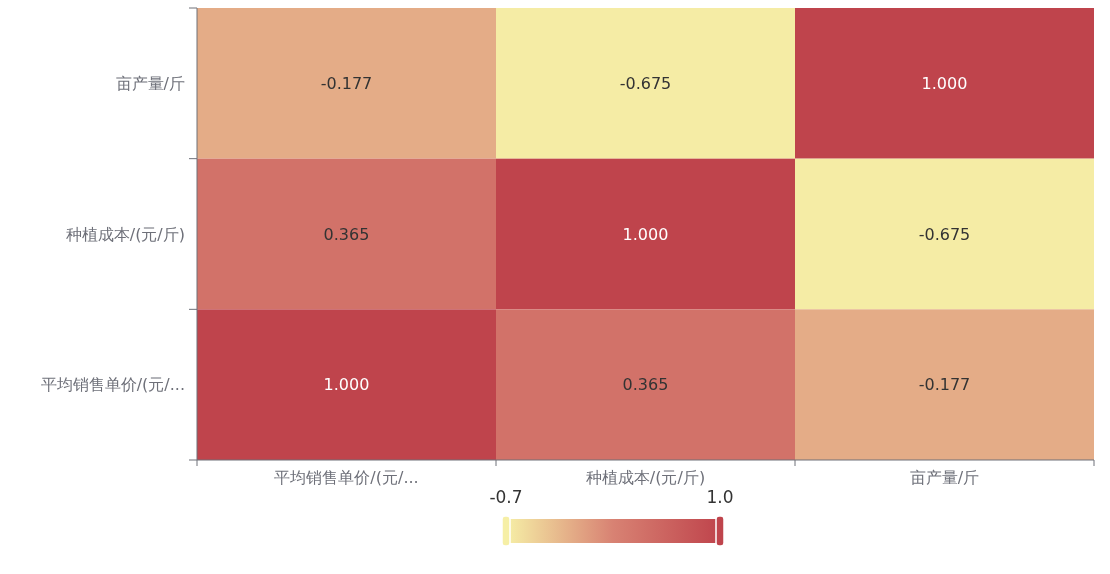 The width and height of the screenshot is (1110, 574). I want to click on x-tick-label: 亩产量/斤, so click(944, 477).